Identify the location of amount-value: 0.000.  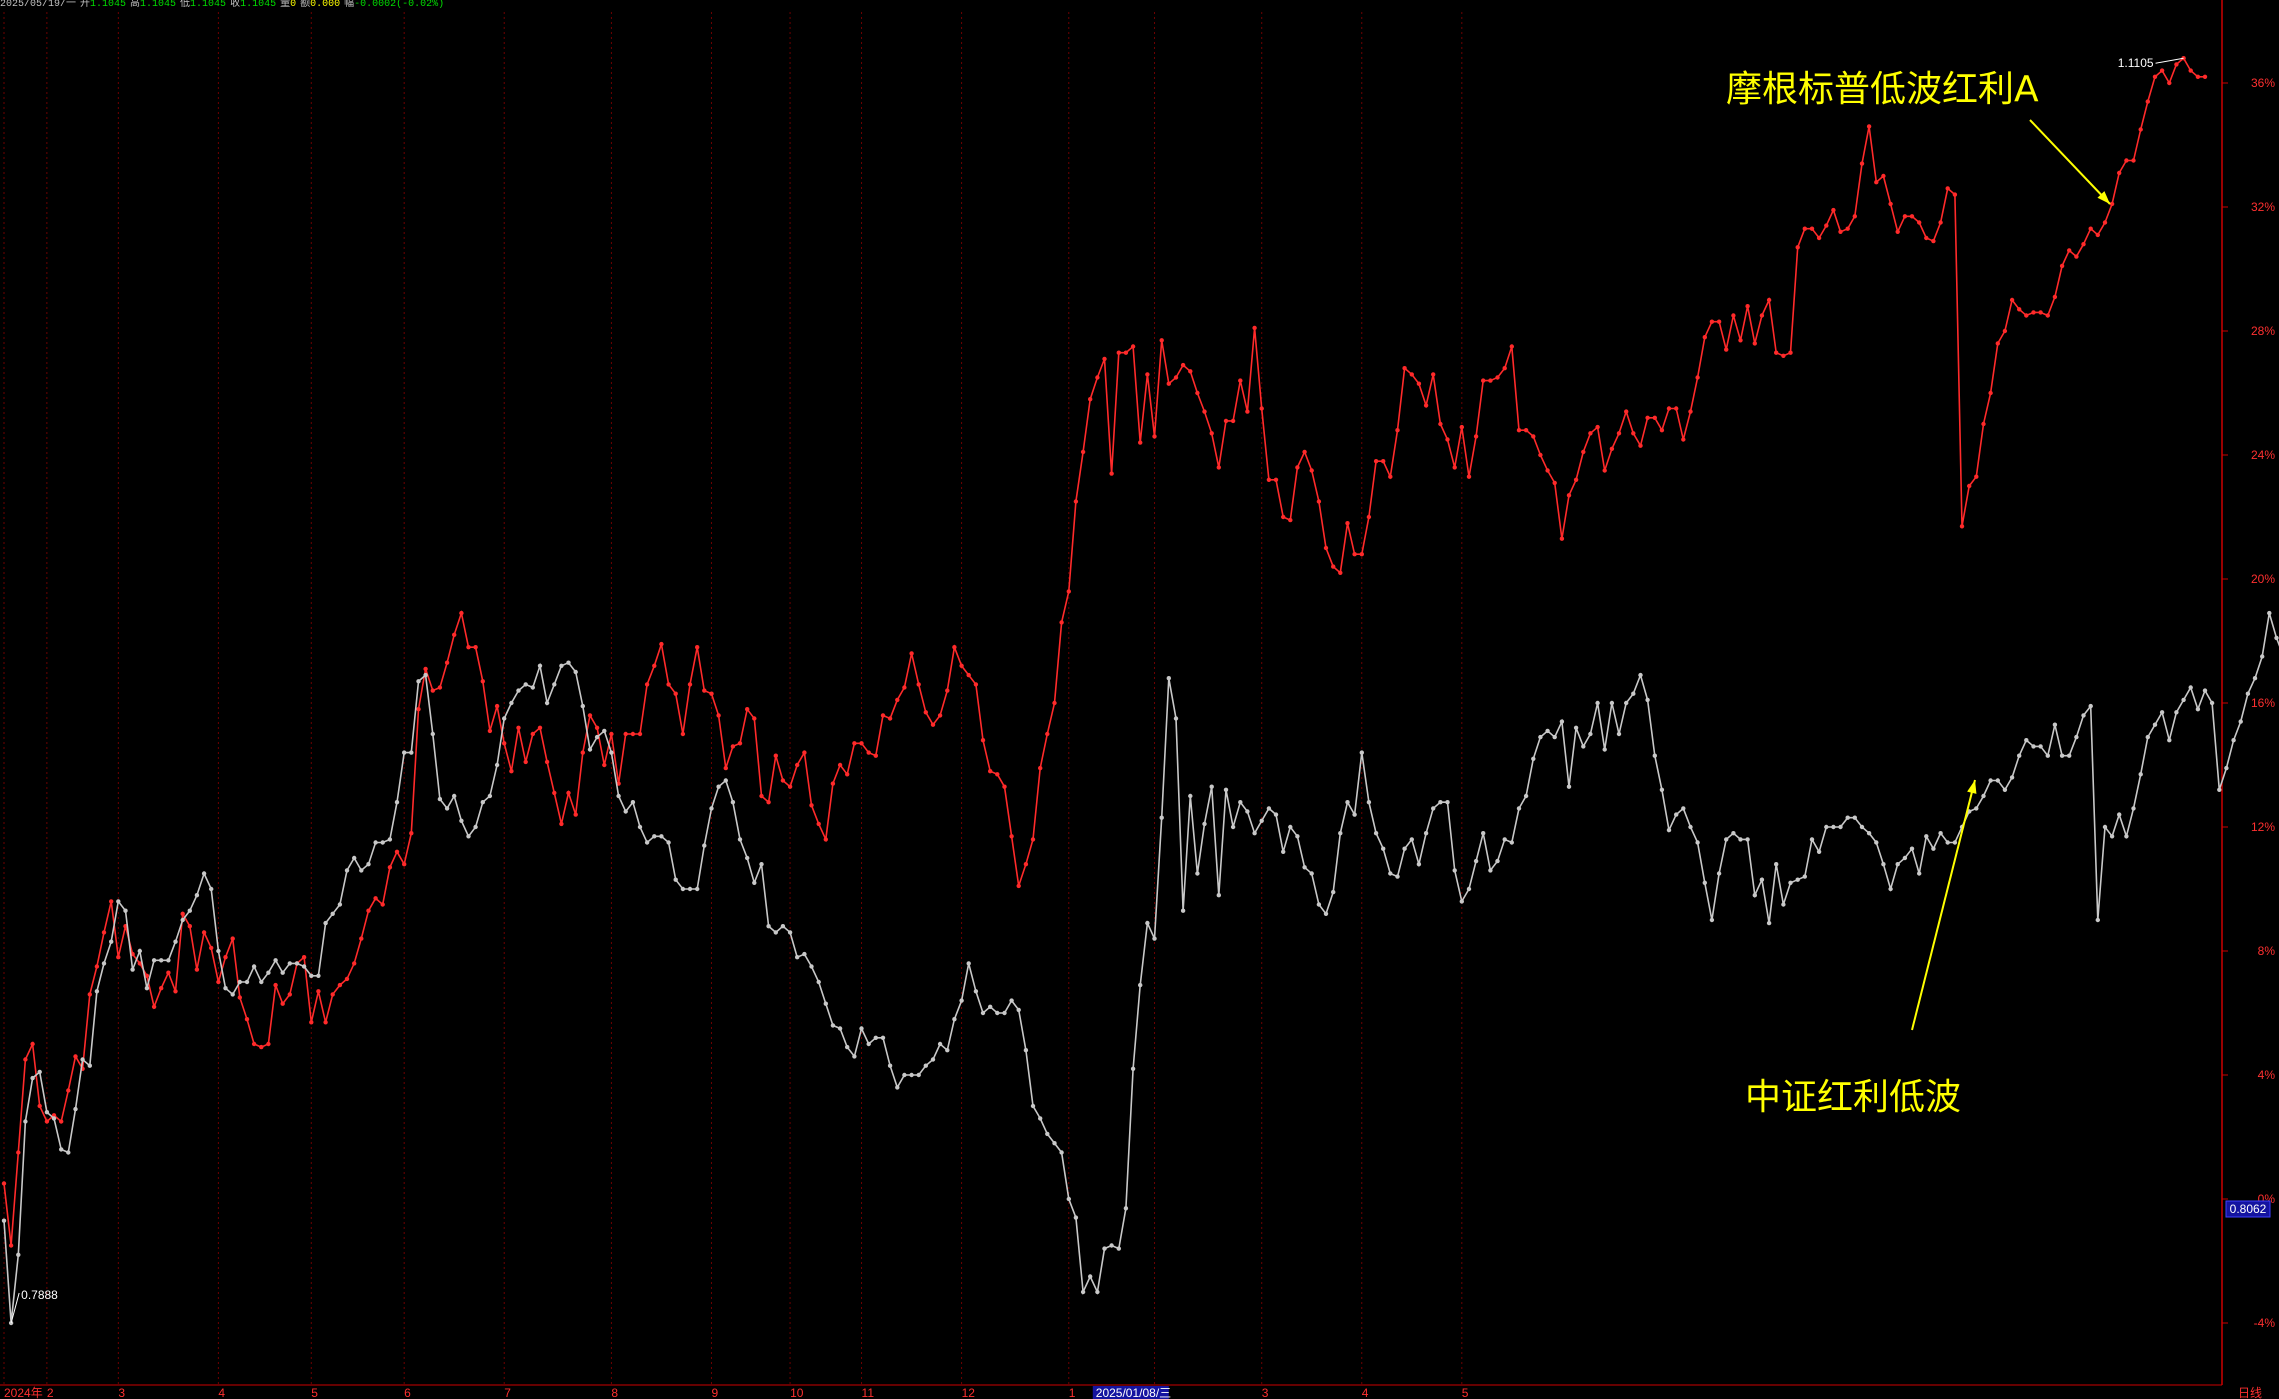
(325, 5).